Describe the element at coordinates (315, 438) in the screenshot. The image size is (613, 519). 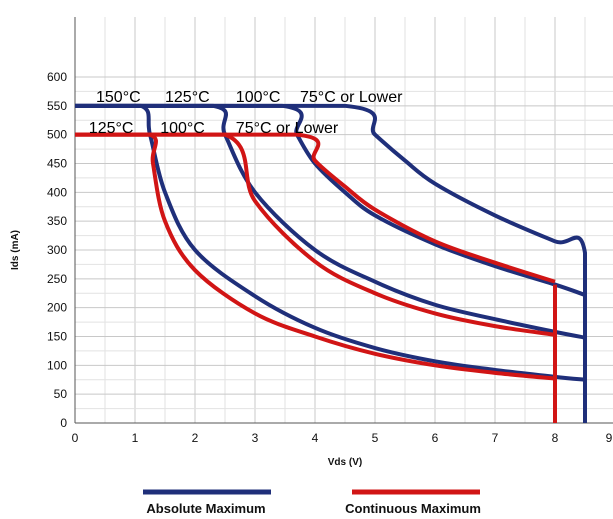
I see `x-tick-label: 4` at that location.